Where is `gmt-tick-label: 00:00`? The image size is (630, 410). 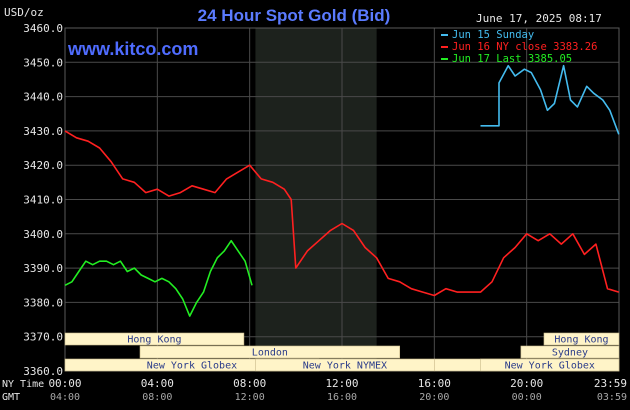
gmt-tick-label: 00:00 is located at coordinates (527, 397).